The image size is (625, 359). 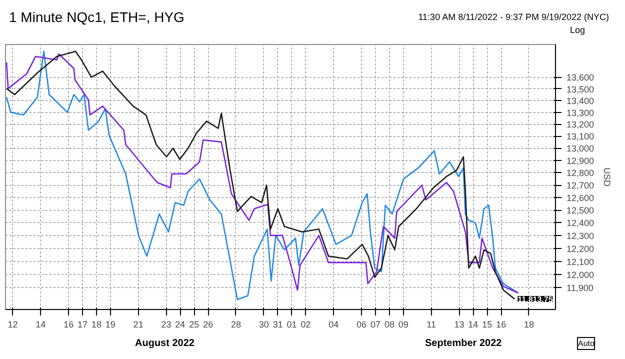 What do you see at coordinates (580, 185) in the screenshot?
I see `y-tick-label: 12,700` at bounding box center [580, 185].